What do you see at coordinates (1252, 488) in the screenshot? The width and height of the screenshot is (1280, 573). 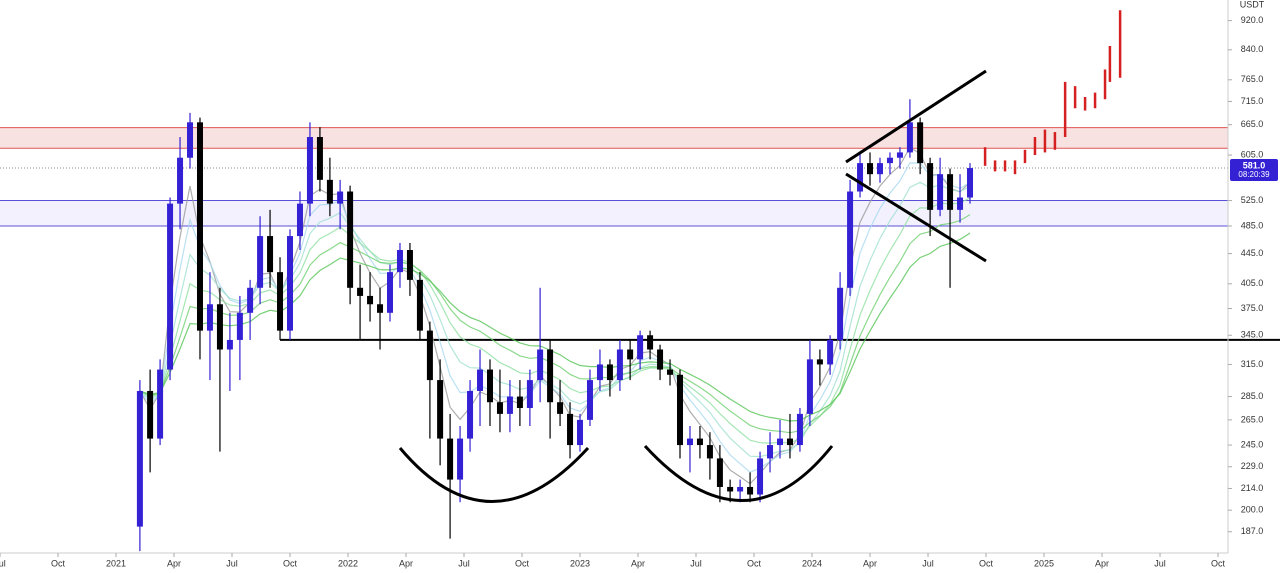 I see `y-tick-label: 214.0` at bounding box center [1252, 488].